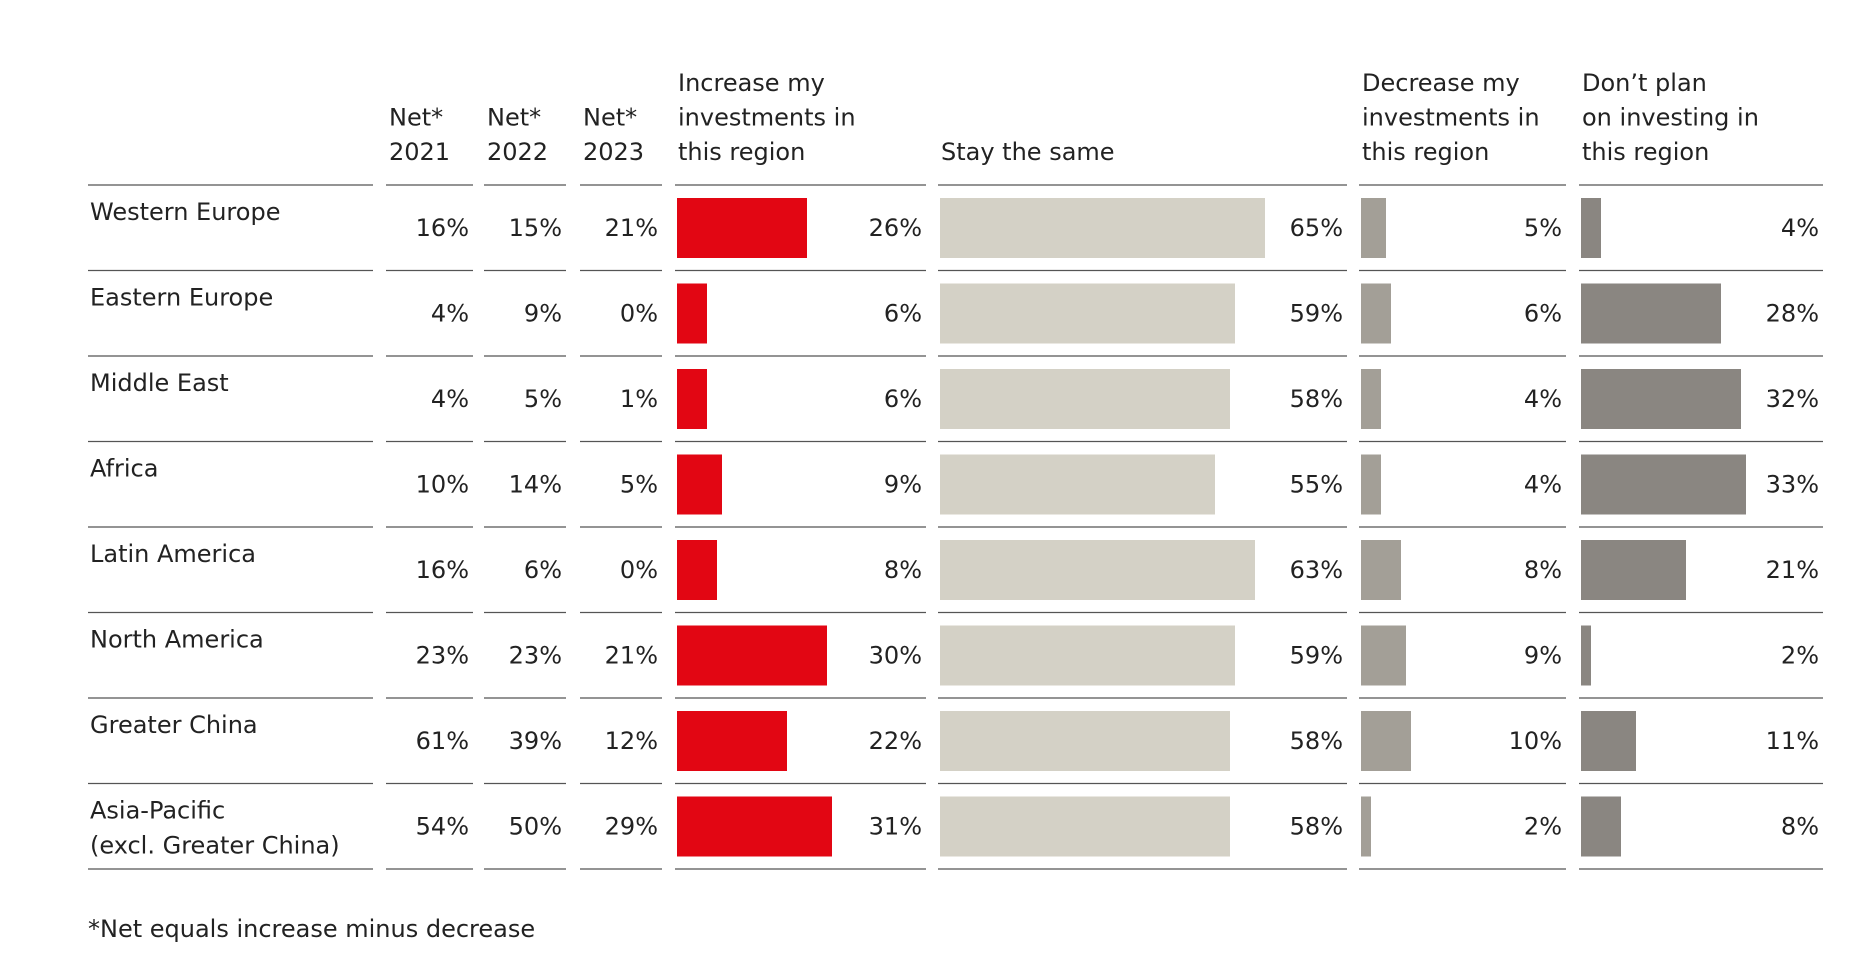 The height and width of the screenshot is (980, 1860). I want to click on decrease-value: 8%, so click(1543, 570).